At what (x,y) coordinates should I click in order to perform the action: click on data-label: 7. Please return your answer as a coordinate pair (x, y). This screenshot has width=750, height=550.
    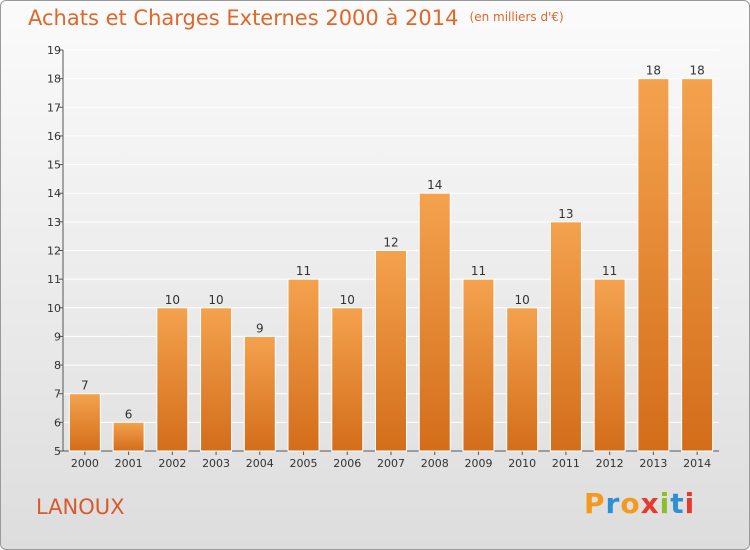
    Looking at the image, I should click on (85, 386).